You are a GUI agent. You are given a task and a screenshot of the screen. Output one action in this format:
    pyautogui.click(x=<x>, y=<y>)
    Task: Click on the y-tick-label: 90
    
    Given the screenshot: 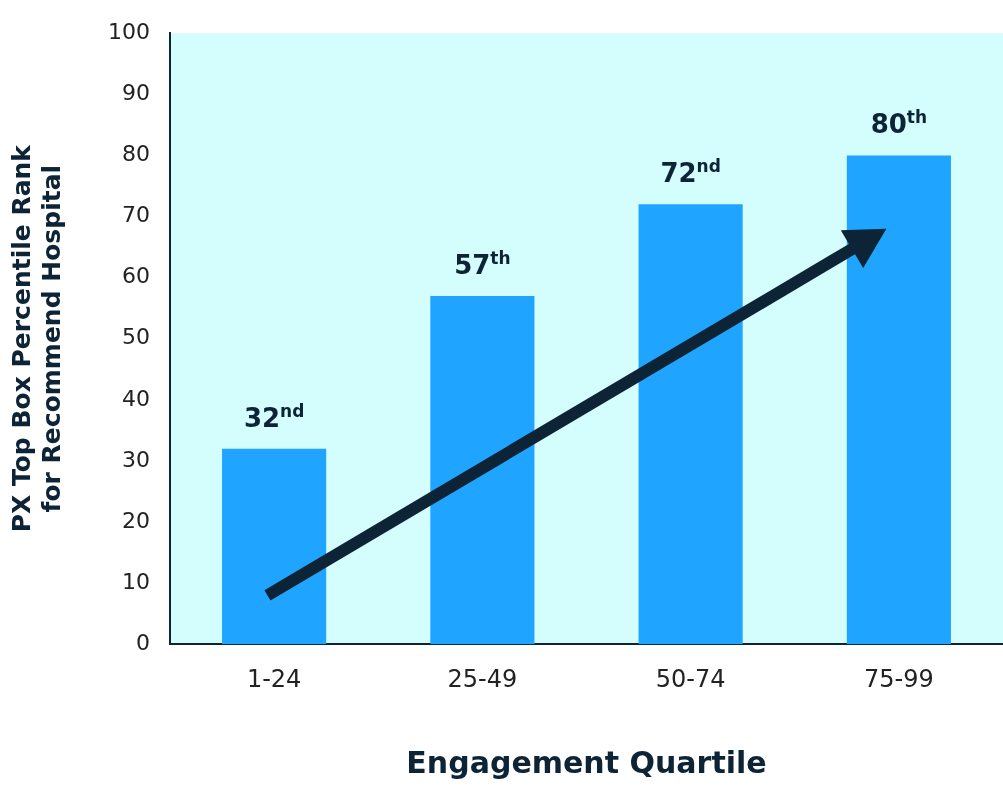 What is the action you would take?
    pyautogui.click(x=135, y=93)
    